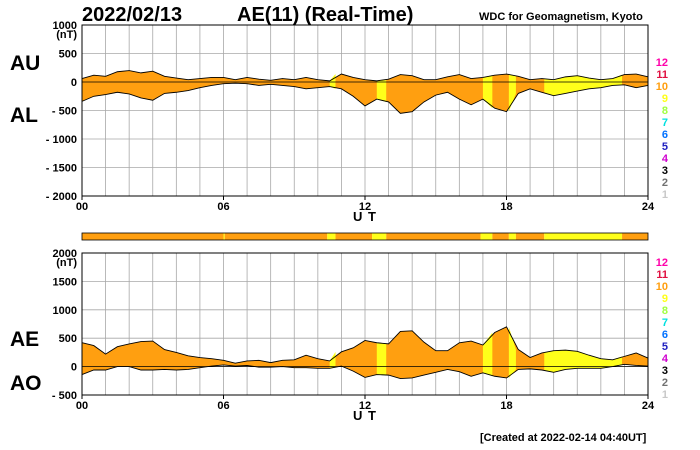  Describe the element at coordinates (66, 263) in the screenshot. I see `ae-ao-y-label: (nT)` at that location.